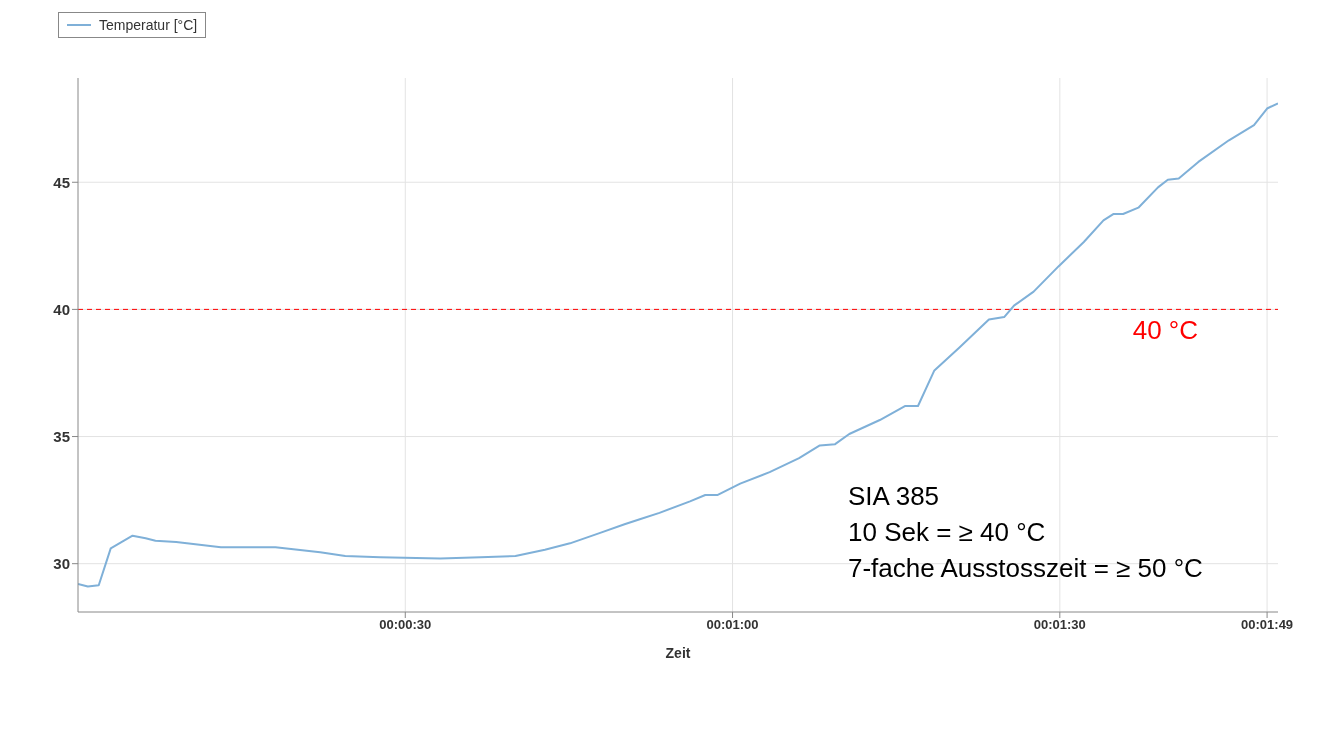  I want to click on y-tick-label: 45, so click(61, 182).